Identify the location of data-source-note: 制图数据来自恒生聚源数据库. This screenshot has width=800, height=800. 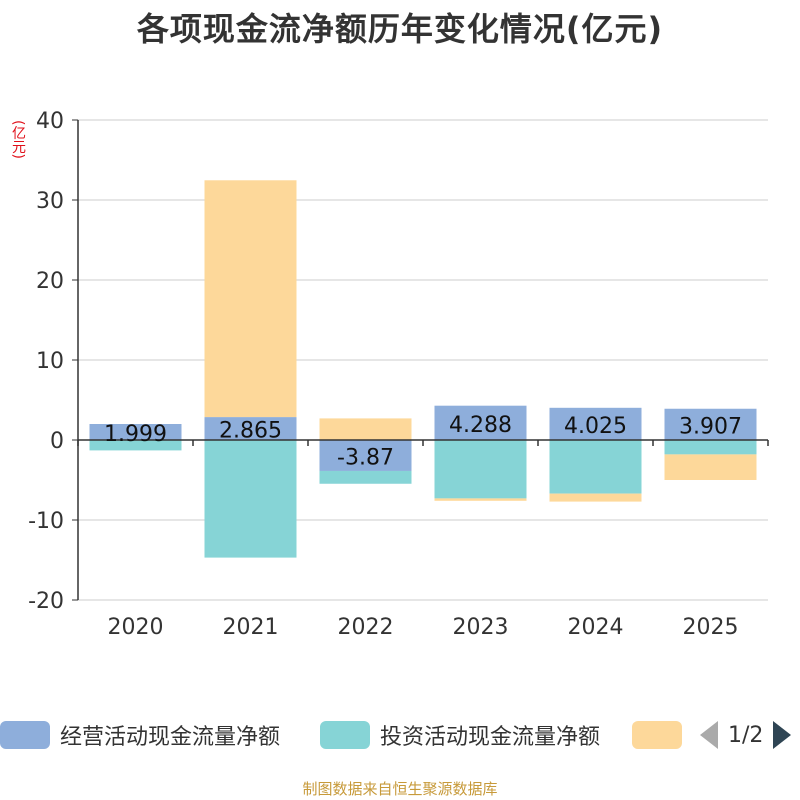
(400, 789).